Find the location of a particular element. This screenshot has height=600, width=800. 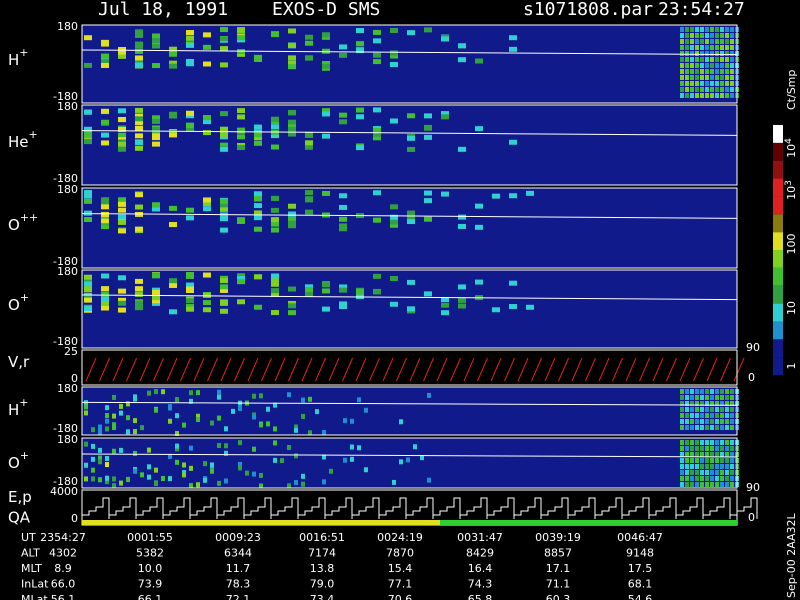

panel-background is located at coordinates (409, 411).